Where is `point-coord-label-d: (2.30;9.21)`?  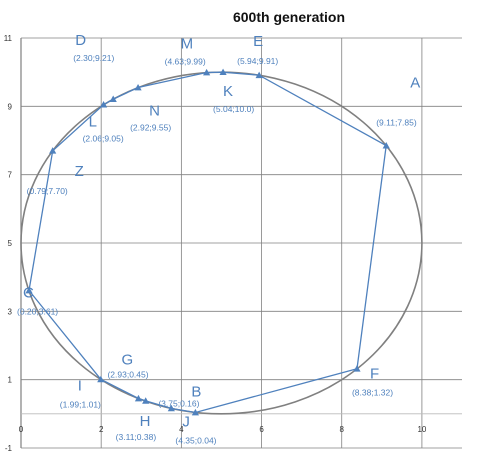
point-coord-label-d: (2.30;9.21) is located at coordinates (93, 58).